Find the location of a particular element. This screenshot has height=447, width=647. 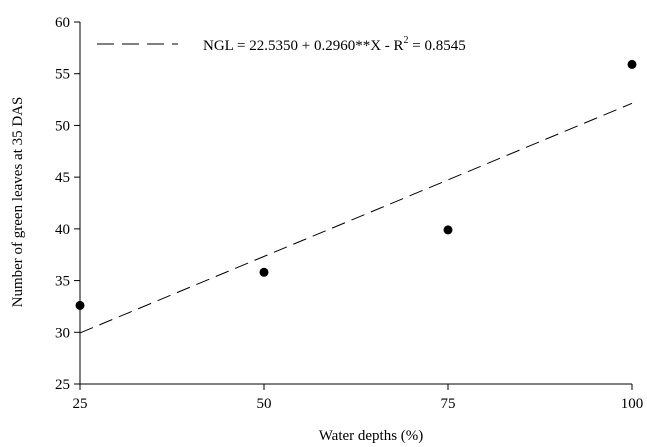

y-tick-labels: 25 30 35 40 45 50 55 60 is located at coordinates (62, 204).